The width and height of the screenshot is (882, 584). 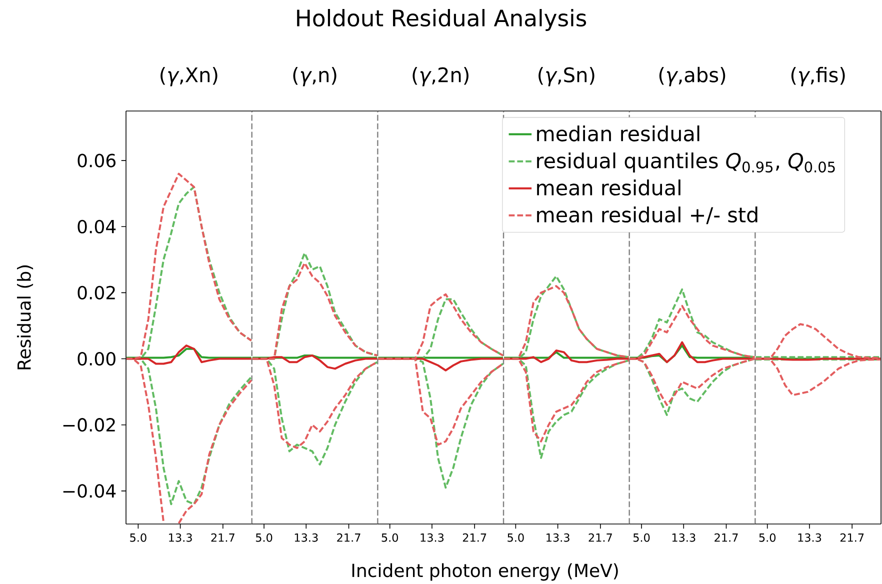 What do you see at coordinates (314, 76) in the screenshot?
I see `x2-axis-title: (γ,n)` at bounding box center [314, 76].